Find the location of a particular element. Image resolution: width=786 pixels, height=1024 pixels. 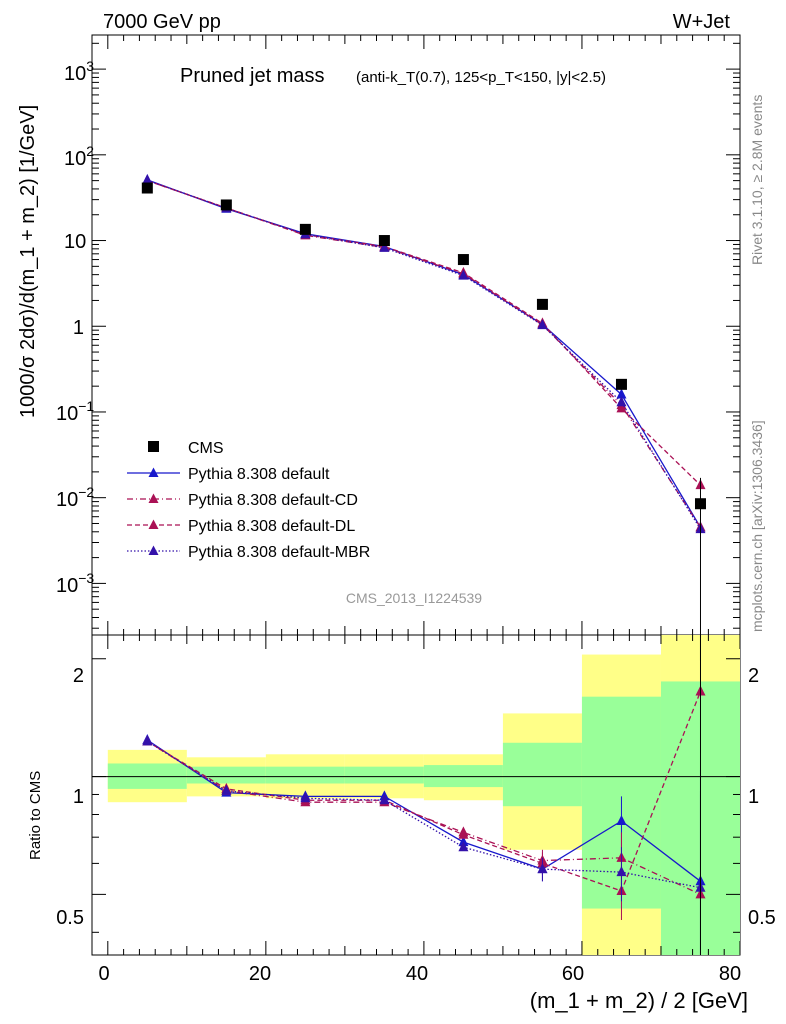

ratio-tick-label-right: 1 is located at coordinates (753, 797).